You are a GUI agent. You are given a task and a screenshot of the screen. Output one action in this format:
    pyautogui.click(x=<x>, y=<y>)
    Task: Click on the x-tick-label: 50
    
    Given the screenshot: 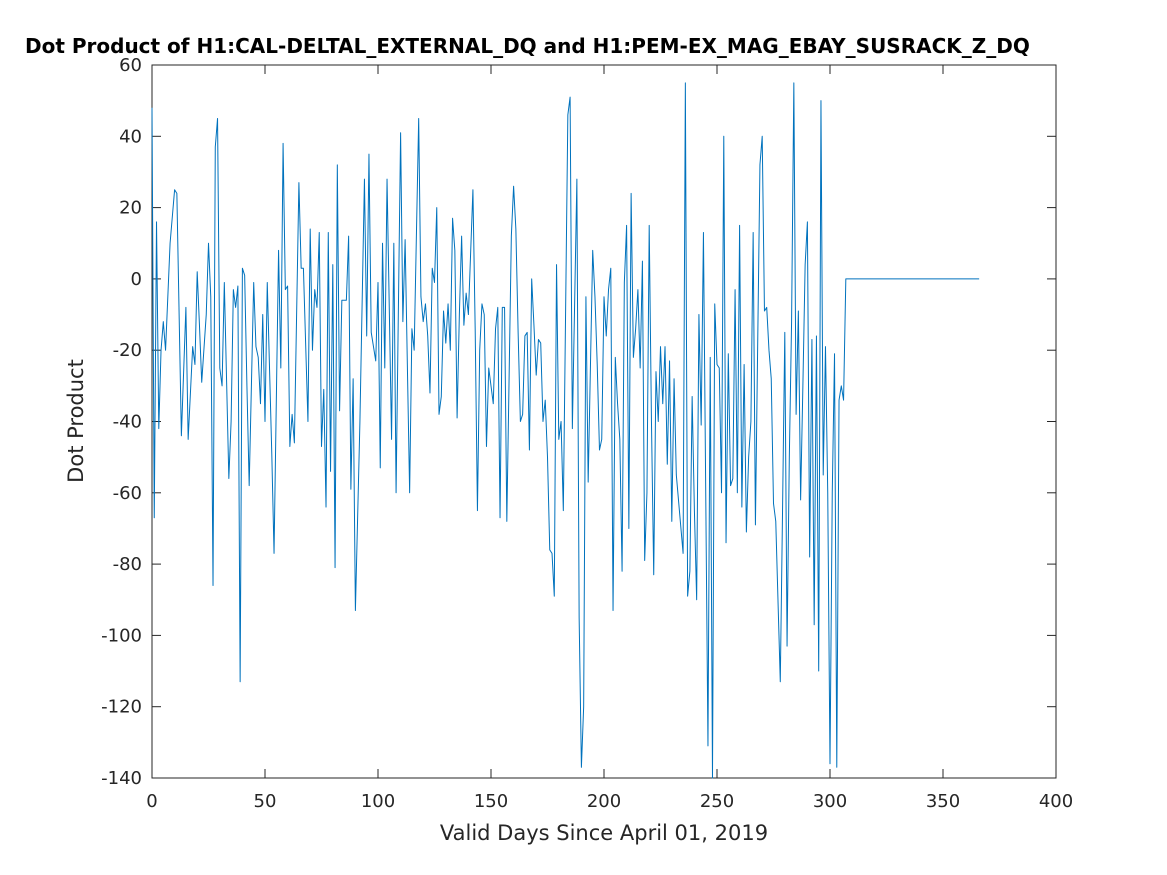 What is the action you would take?
    pyautogui.click(x=265, y=801)
    